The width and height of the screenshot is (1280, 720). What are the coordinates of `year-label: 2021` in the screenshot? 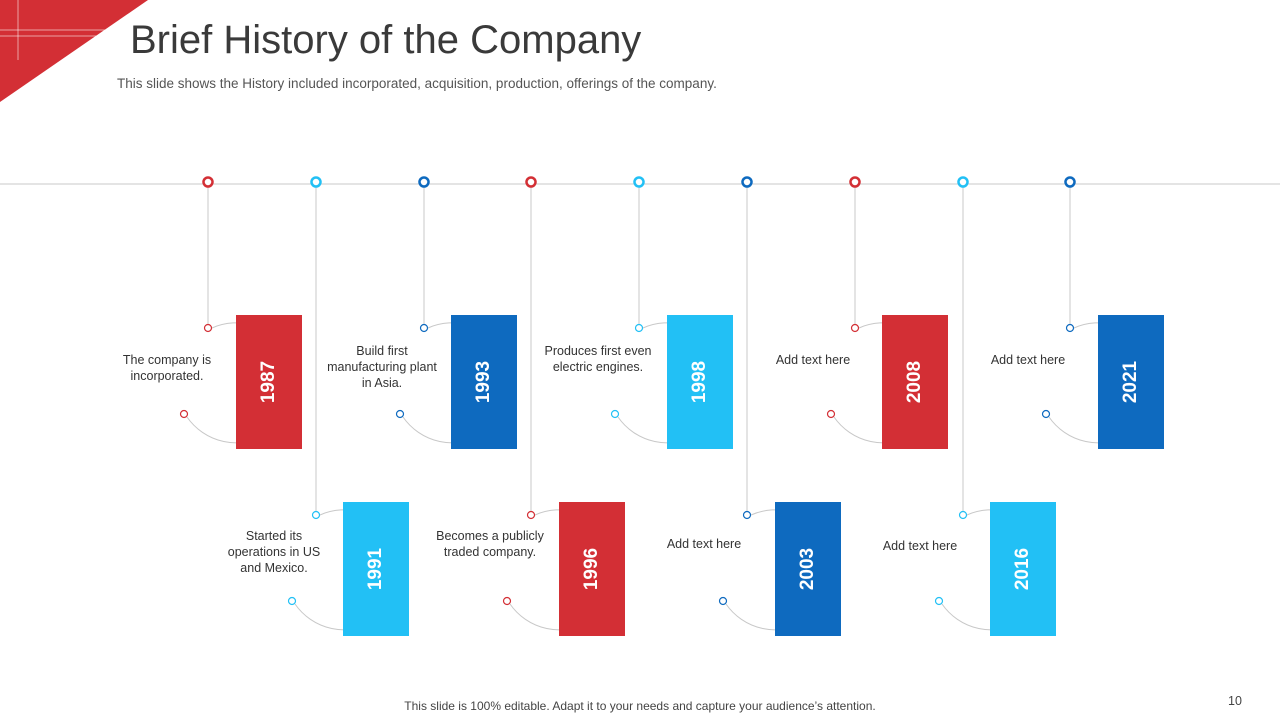 It's located at (1130, 382).